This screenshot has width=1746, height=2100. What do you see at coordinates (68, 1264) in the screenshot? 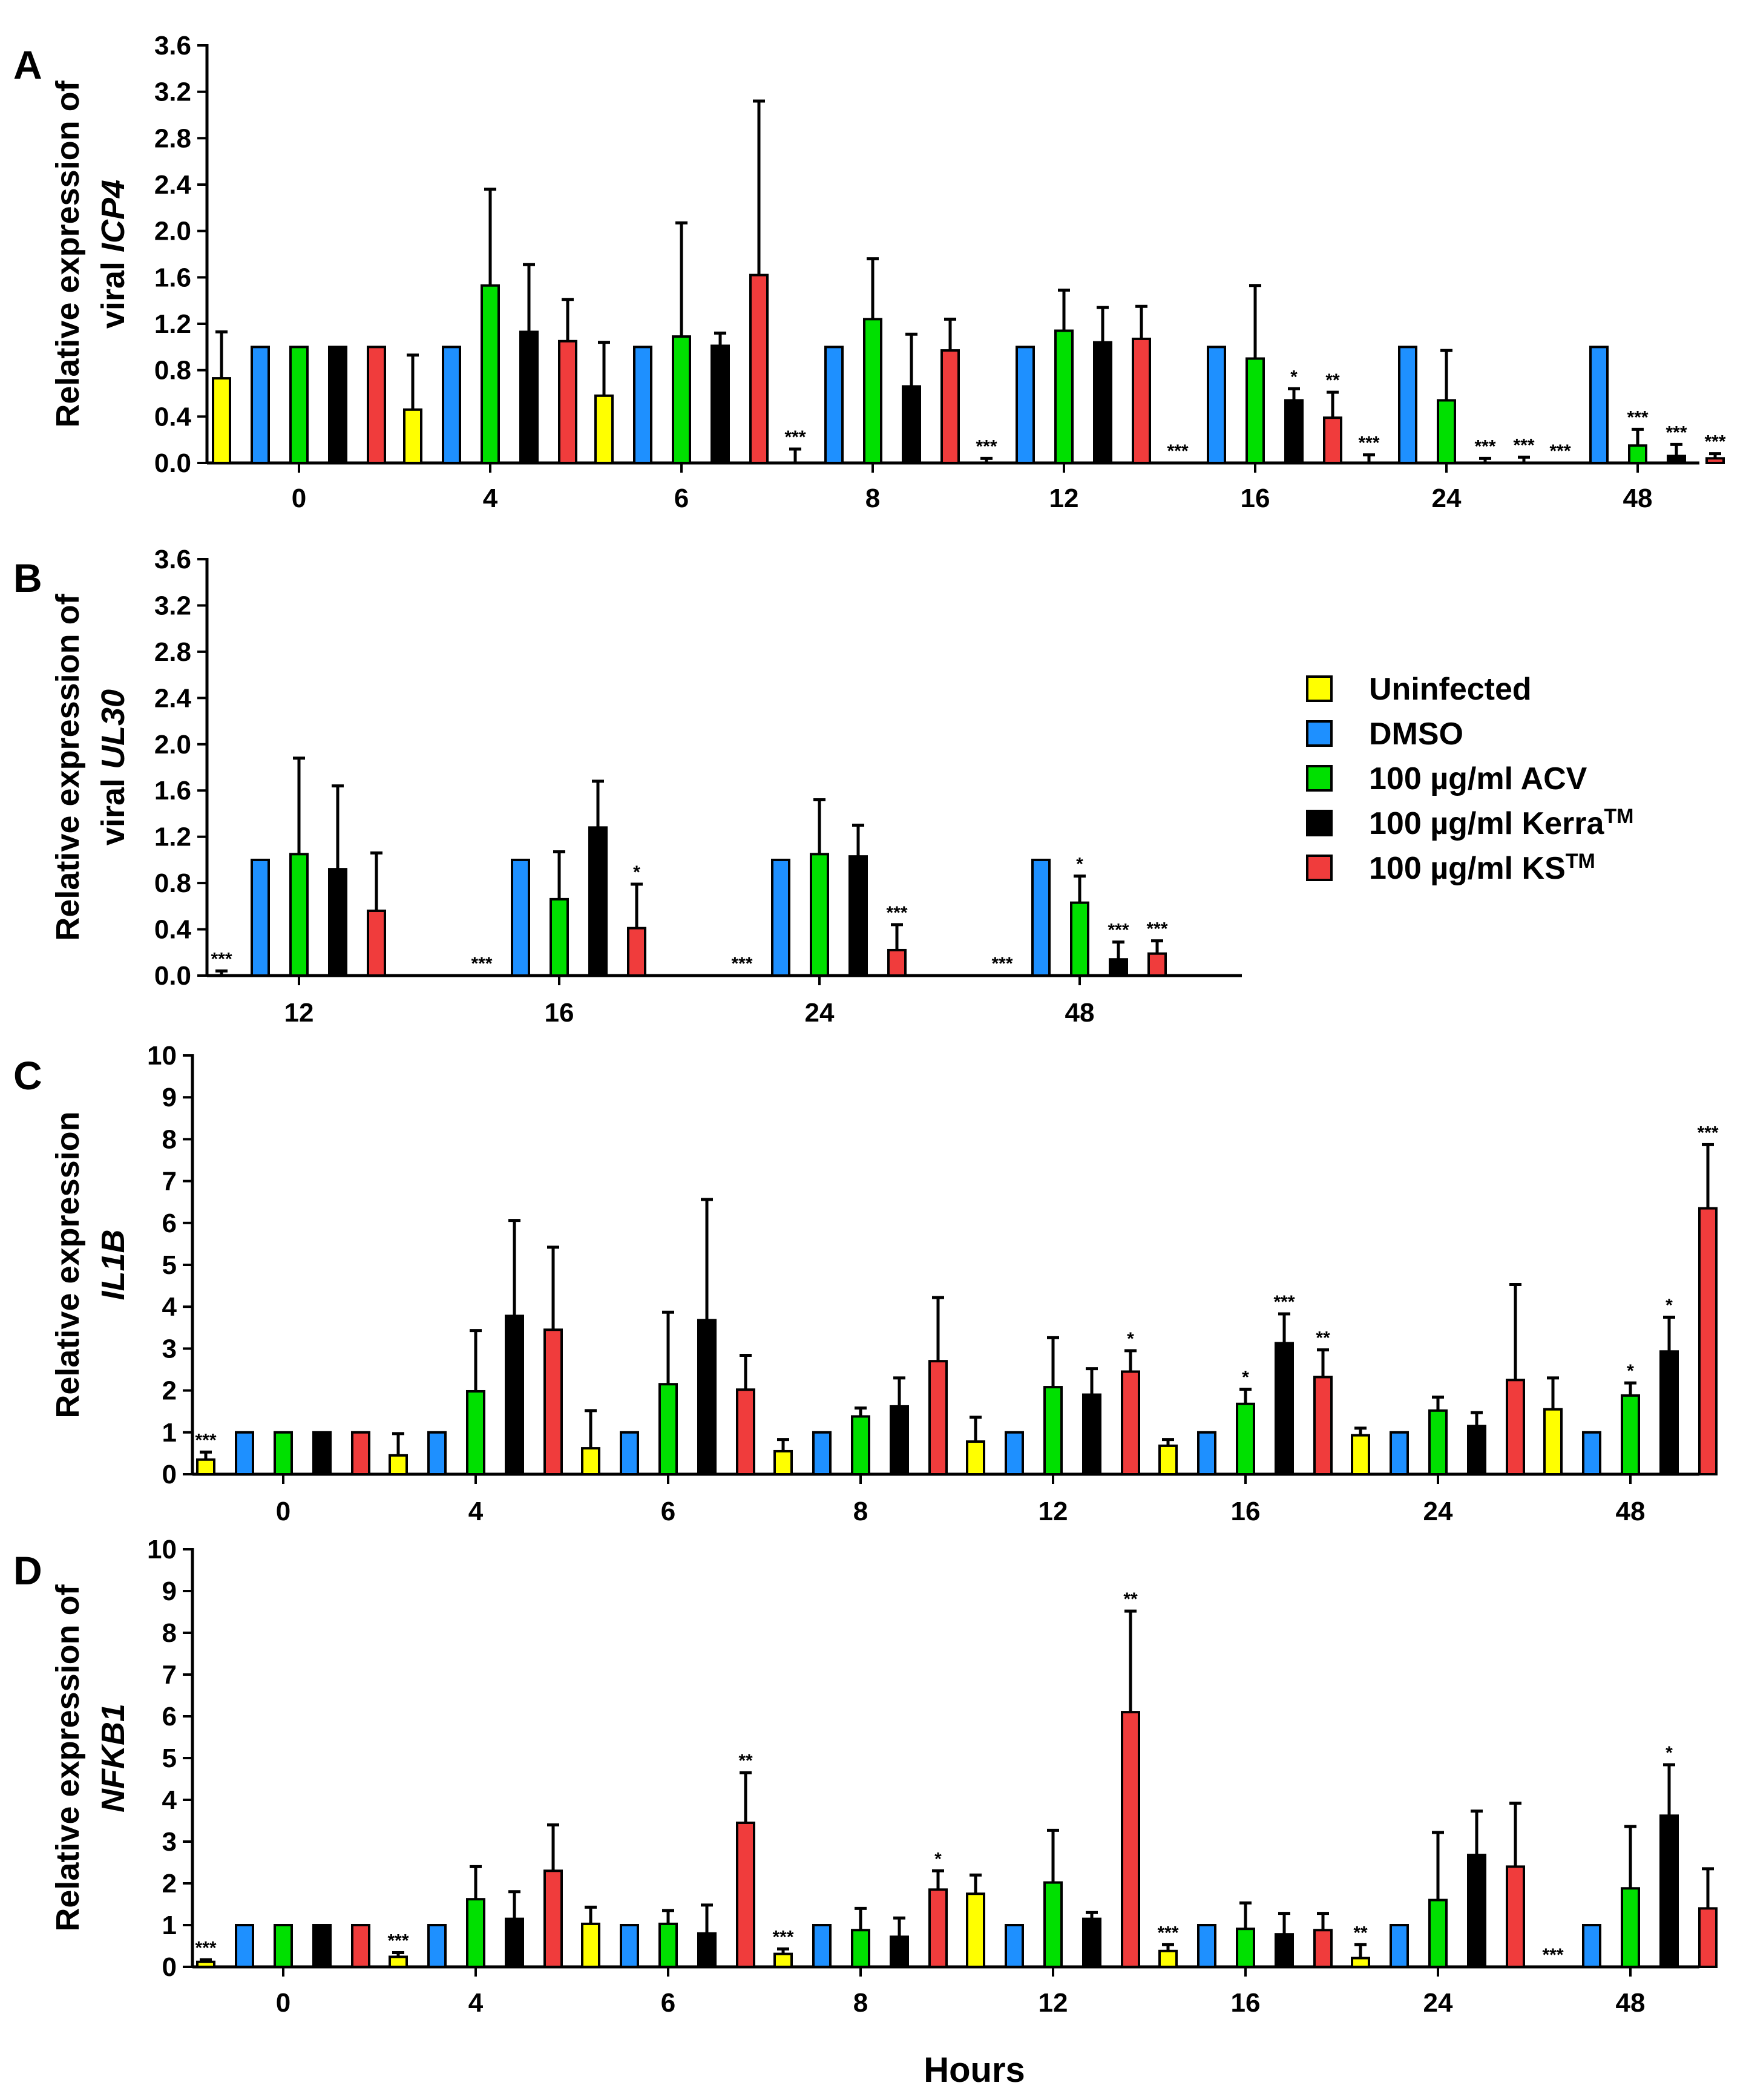
I see `y-axis-label-line1: Relative expression` at bounding box center [68, 1264].